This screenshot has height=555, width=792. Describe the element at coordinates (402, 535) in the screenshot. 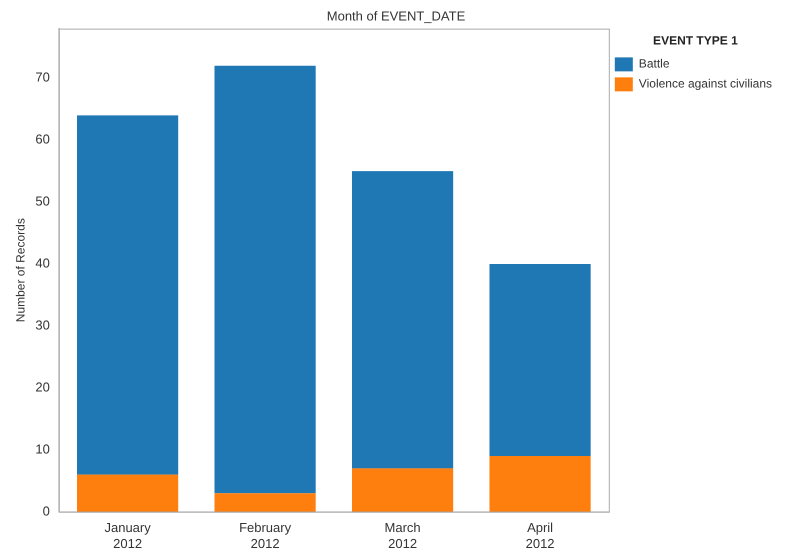

I see `x-tick-label: March 2012` at that location.